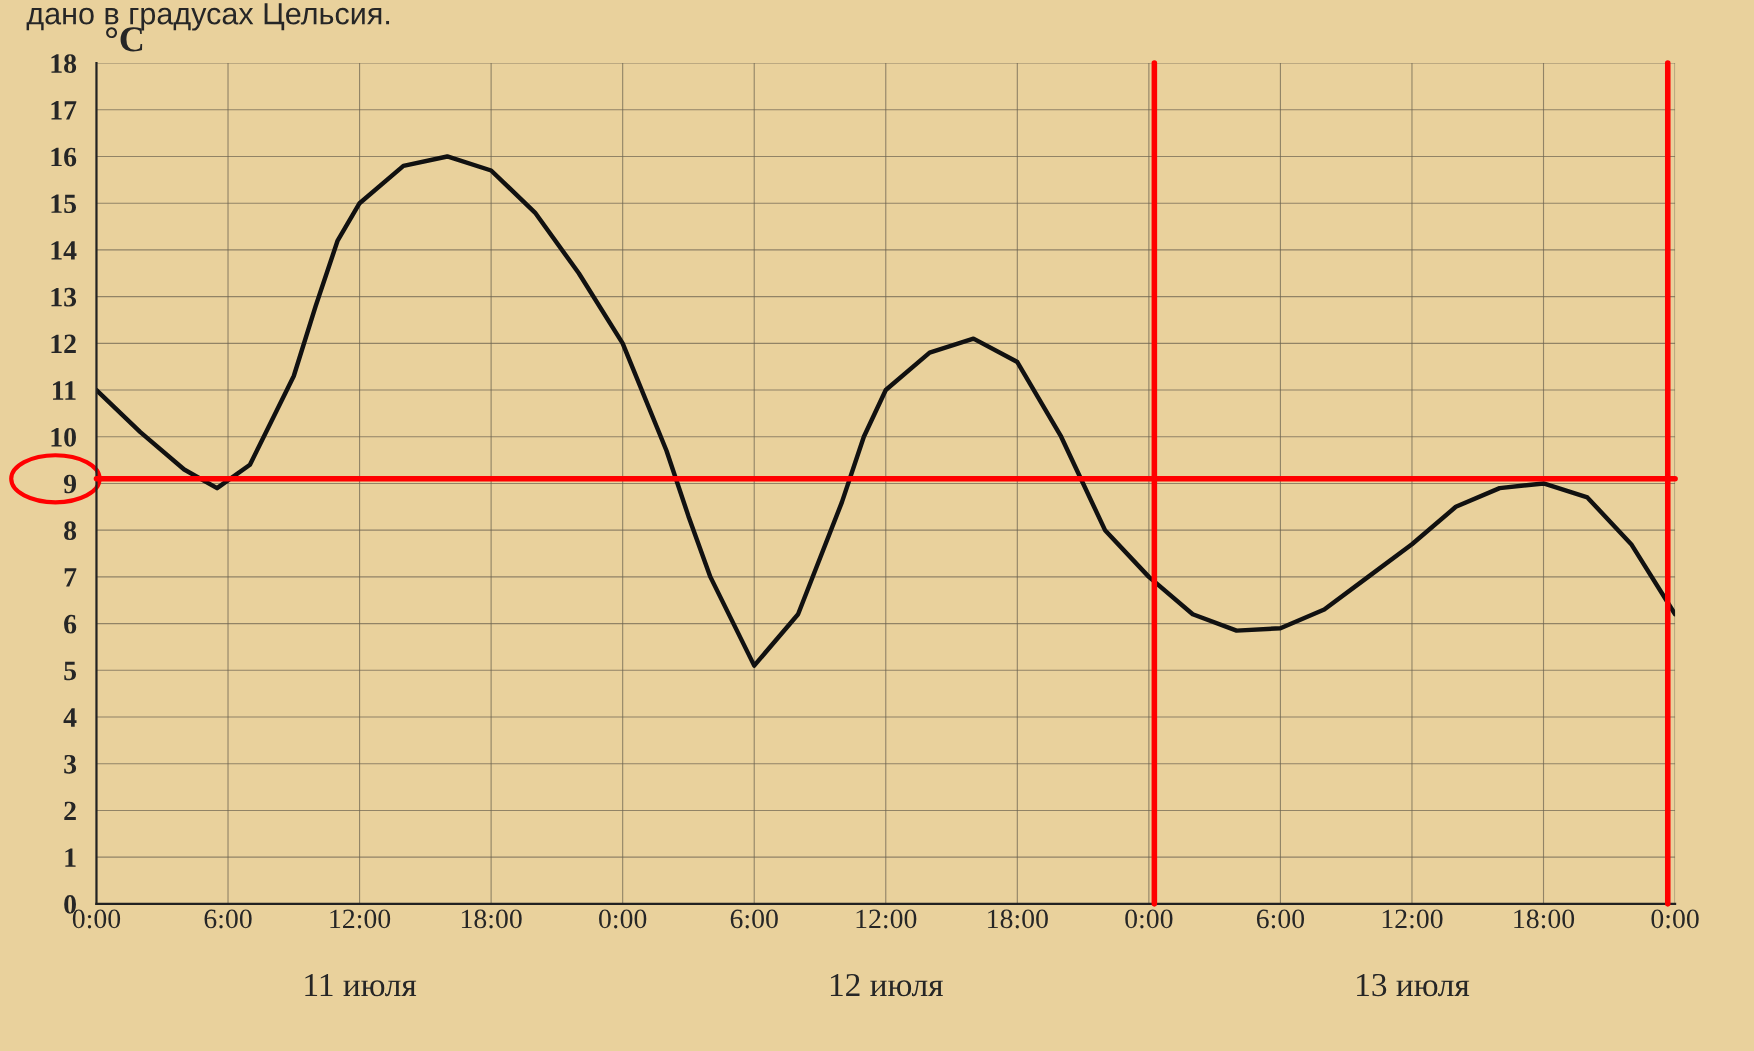  What do you see at coordinates (70, 531) in the screenshot?
I see `y-tick-label: 8` at bounding box center [70, 531].